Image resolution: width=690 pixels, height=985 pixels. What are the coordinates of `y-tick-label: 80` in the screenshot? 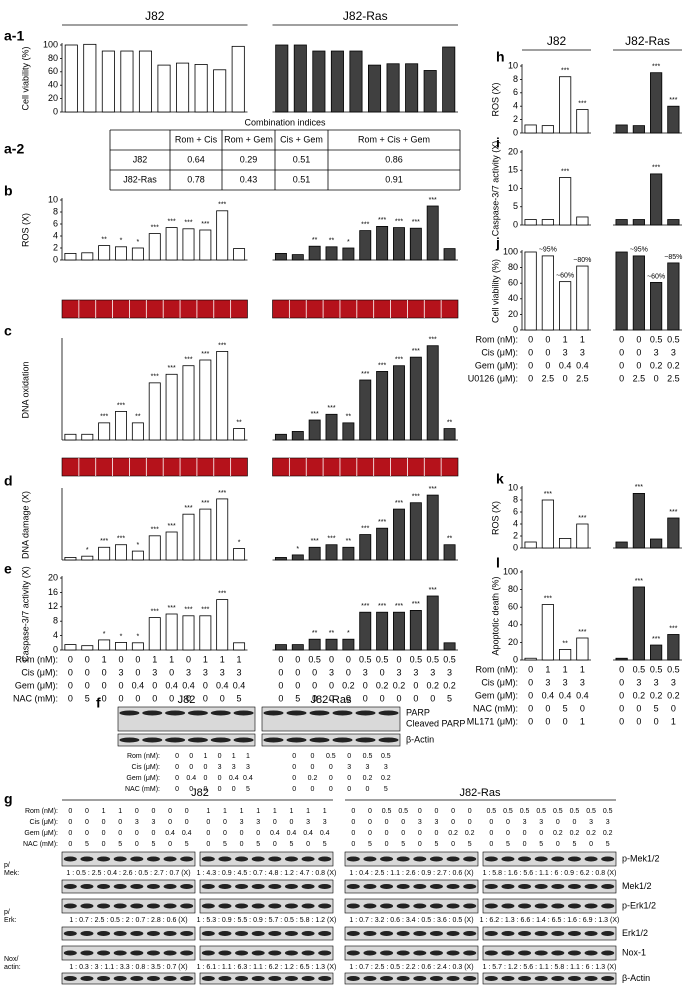 It's located at (513, 267).